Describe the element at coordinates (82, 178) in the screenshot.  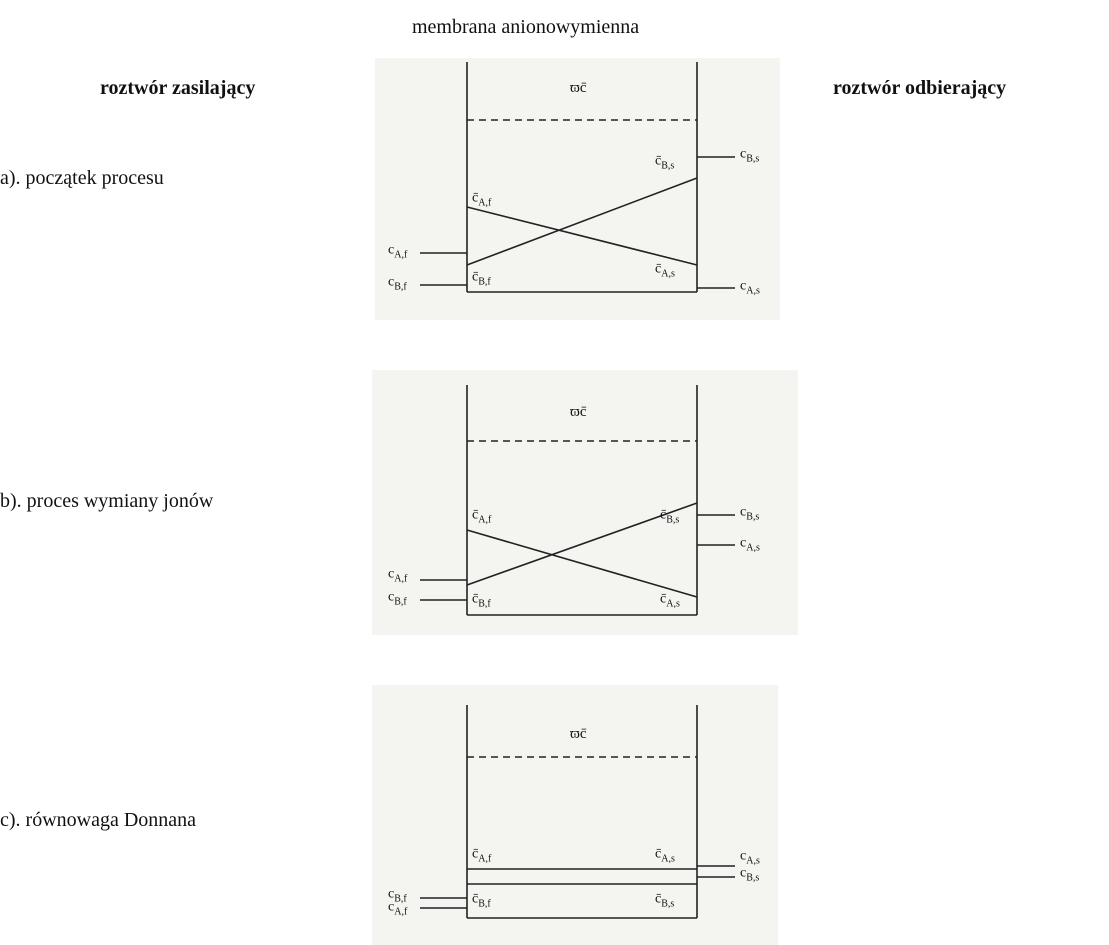
I see `stage-label: a). początek procesu` at that location.